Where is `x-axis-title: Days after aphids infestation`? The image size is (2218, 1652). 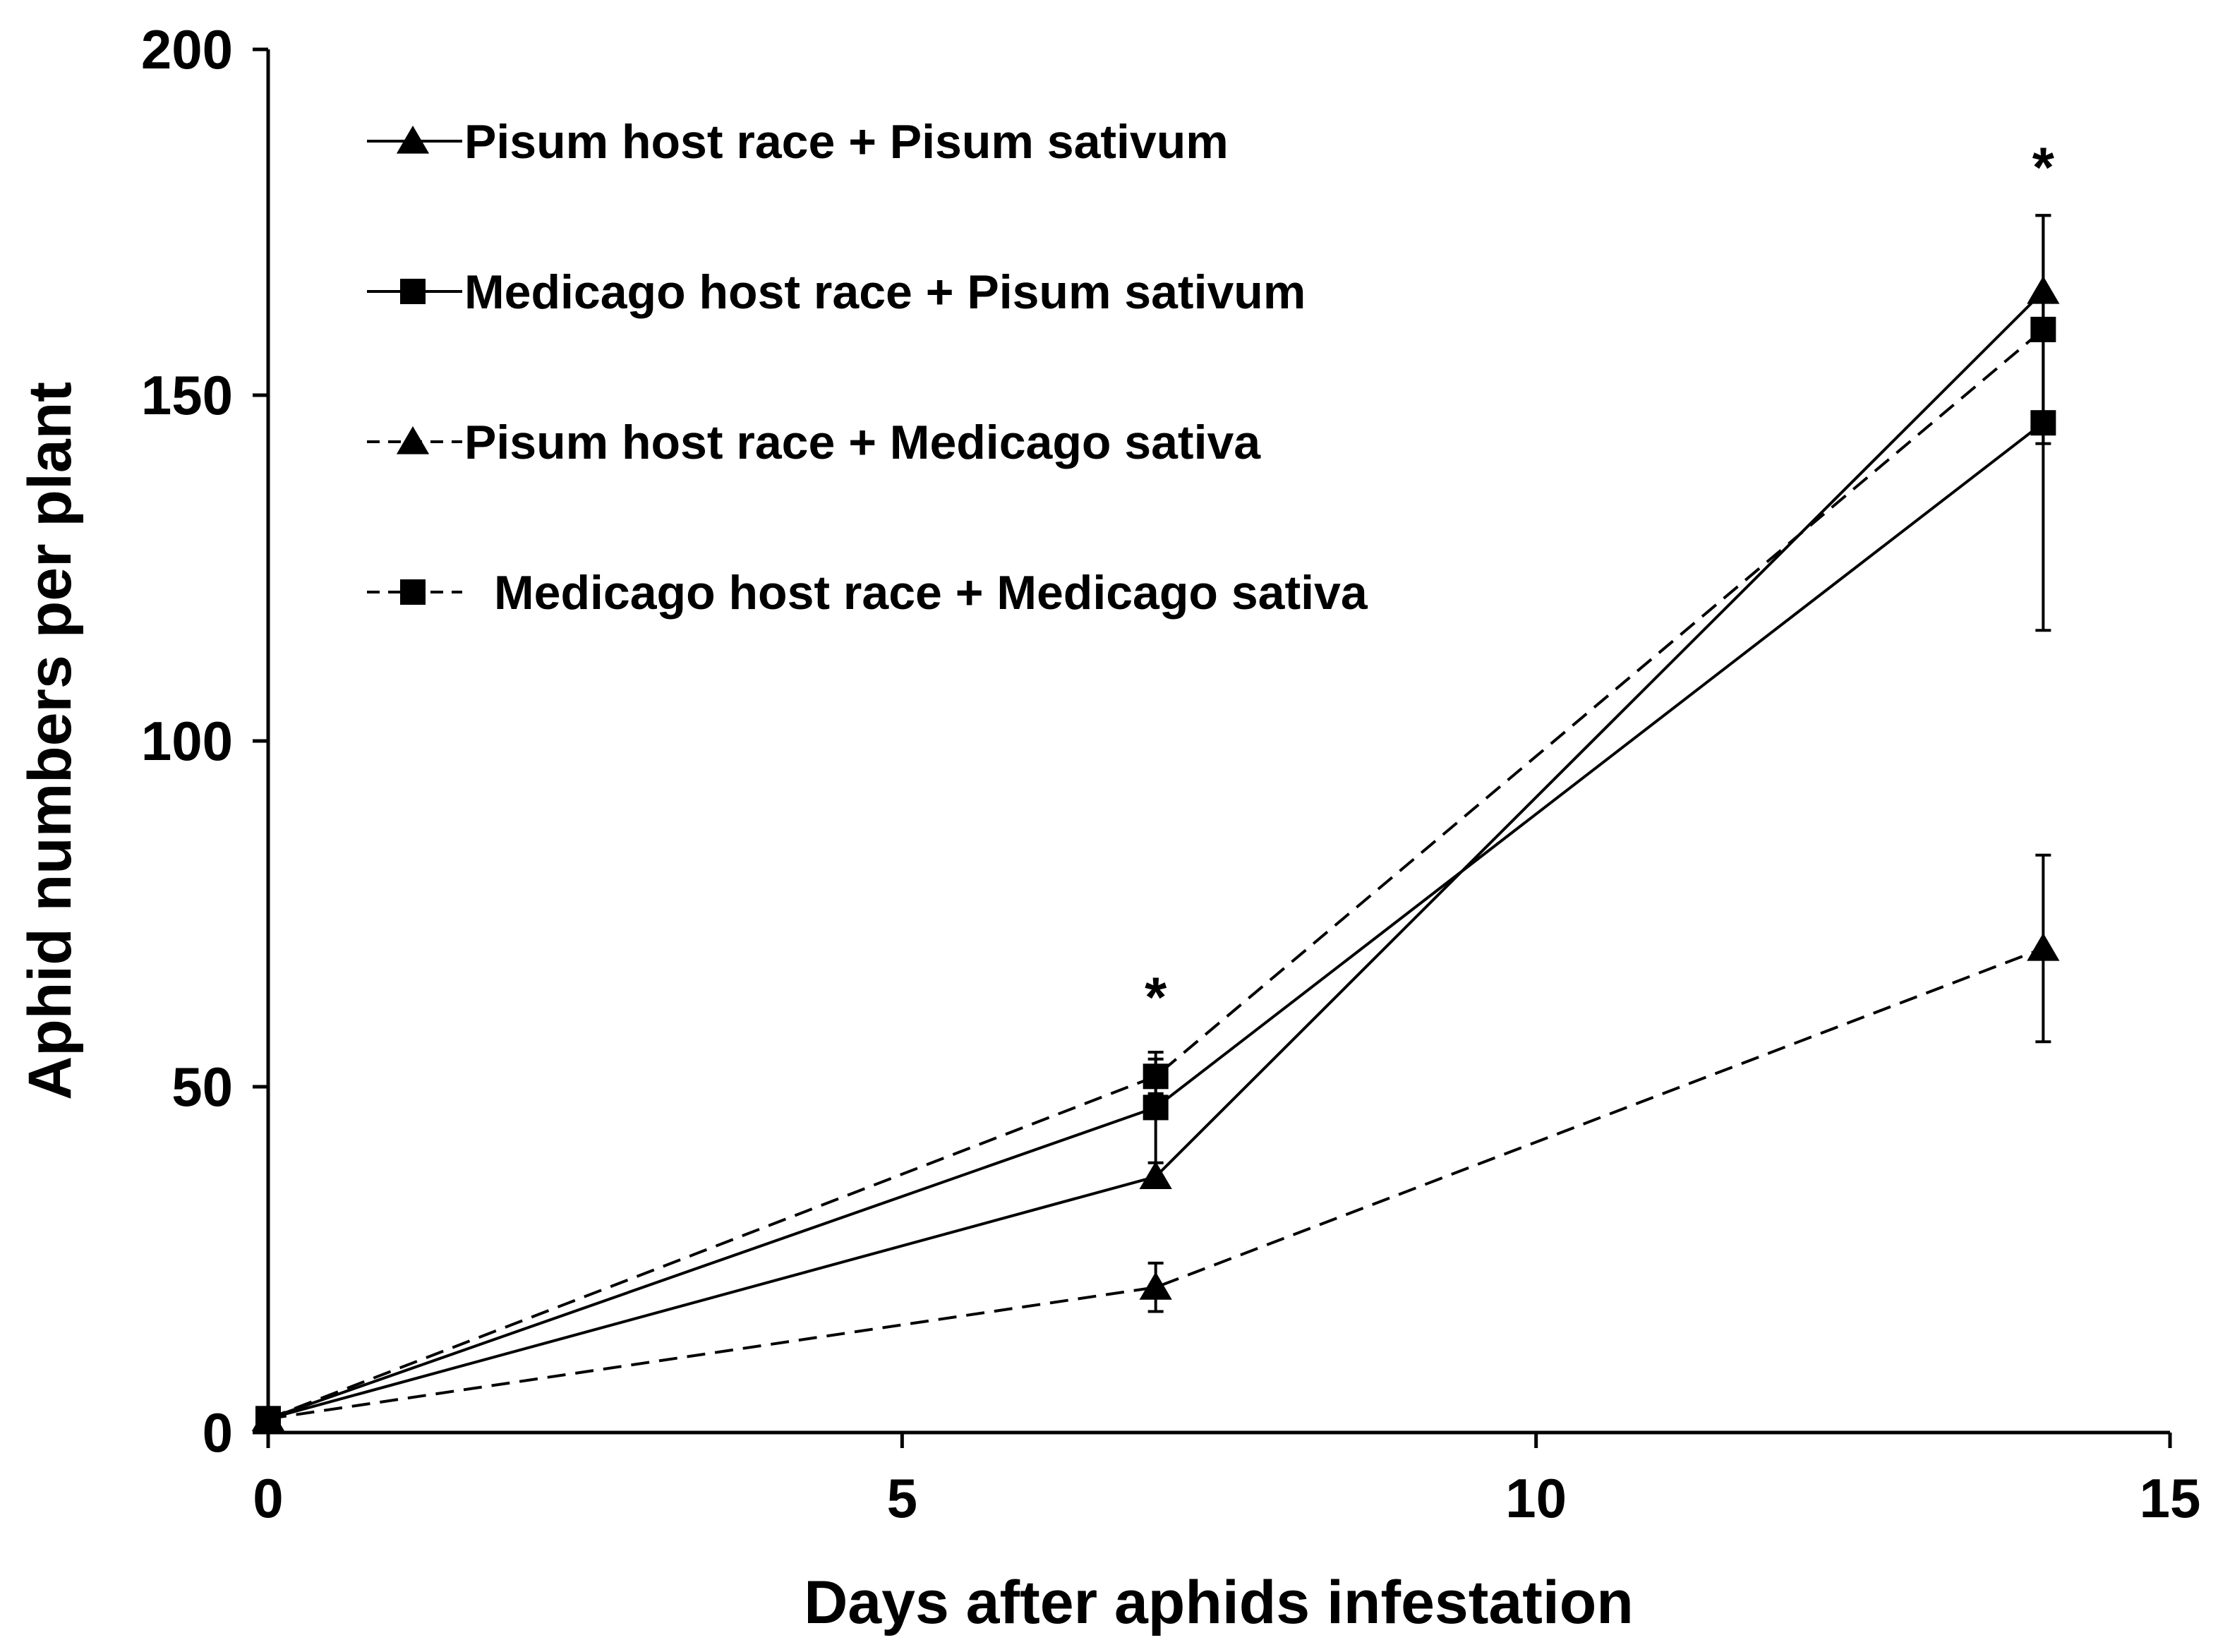 x-axis-title: Days after aphids infestation is located at coordinates (1219, 1602).